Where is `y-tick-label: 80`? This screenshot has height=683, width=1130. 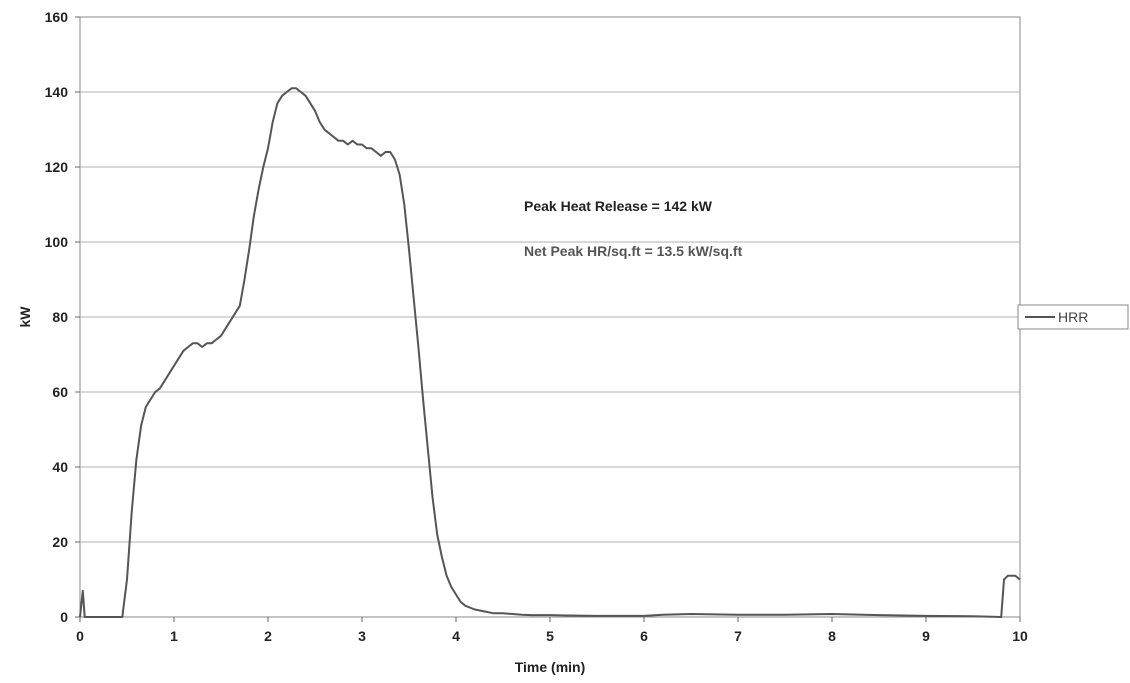 y-tick-label: 80 is located at coordinates (60, 317).